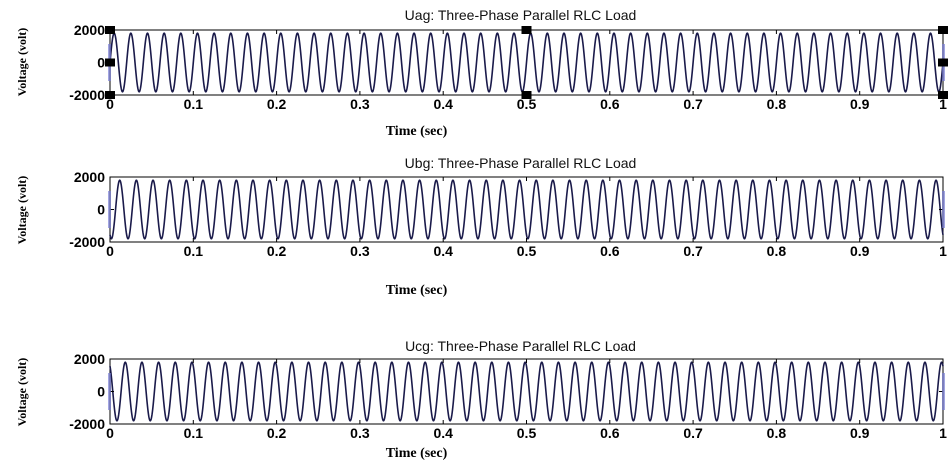 Image resolution: width=949 pixels, height=464 pixels. What do you see at coordinates (521, 163) in the screenshot?
I see `subplot-title: Ubg: Three-Phase Parallel RLC Load` at bounding box center [521, 163].